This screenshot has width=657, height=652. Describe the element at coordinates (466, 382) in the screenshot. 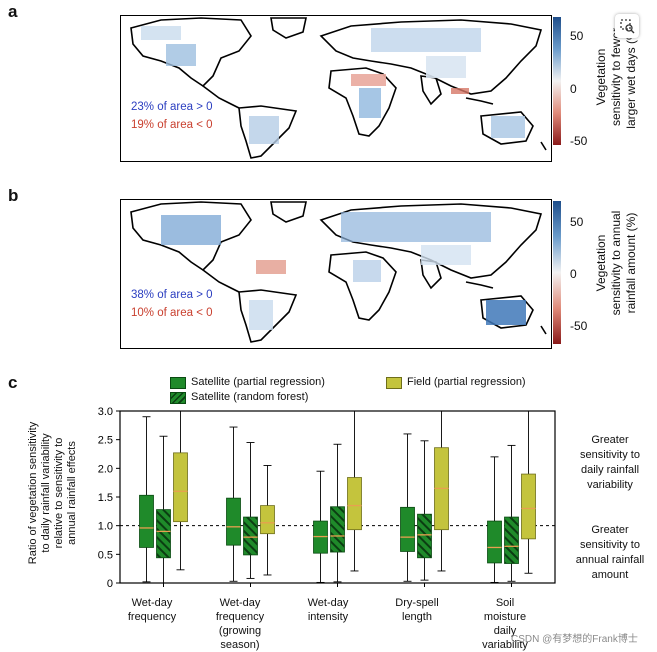

I see `legend-label-field: Field (partial regression)` at that location.